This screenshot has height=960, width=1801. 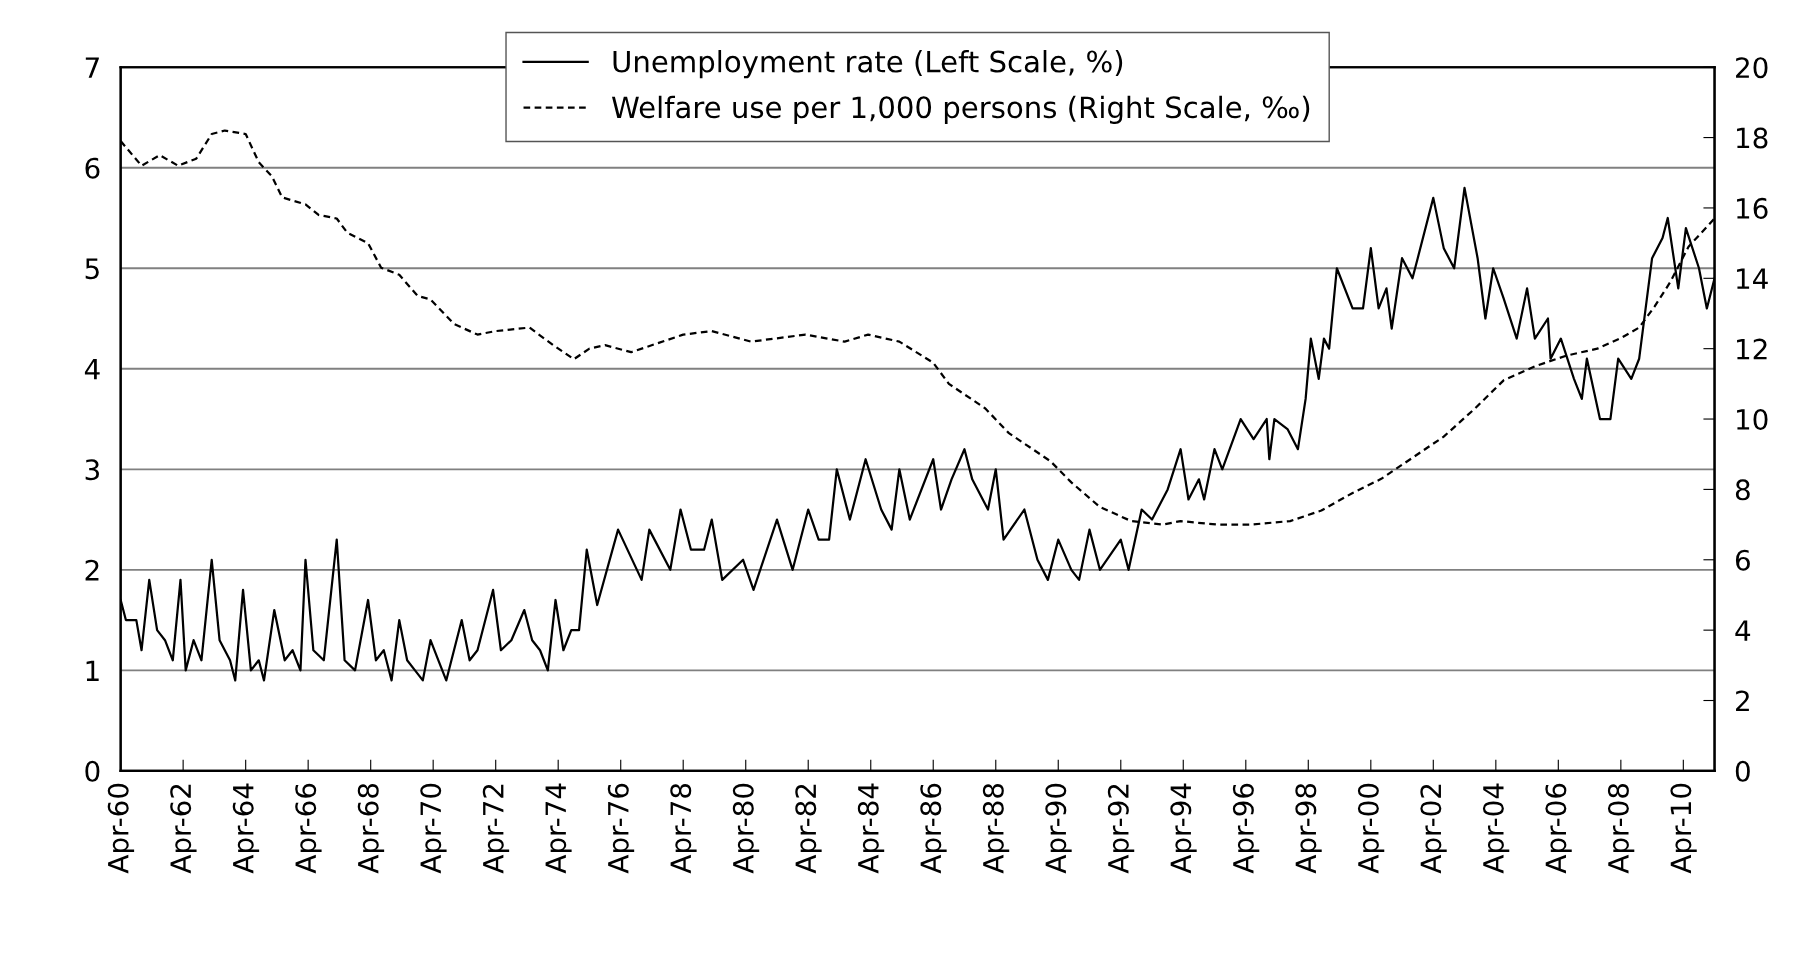 I want to click on y2-tick-label: 20, so click(x=1752, y=68).